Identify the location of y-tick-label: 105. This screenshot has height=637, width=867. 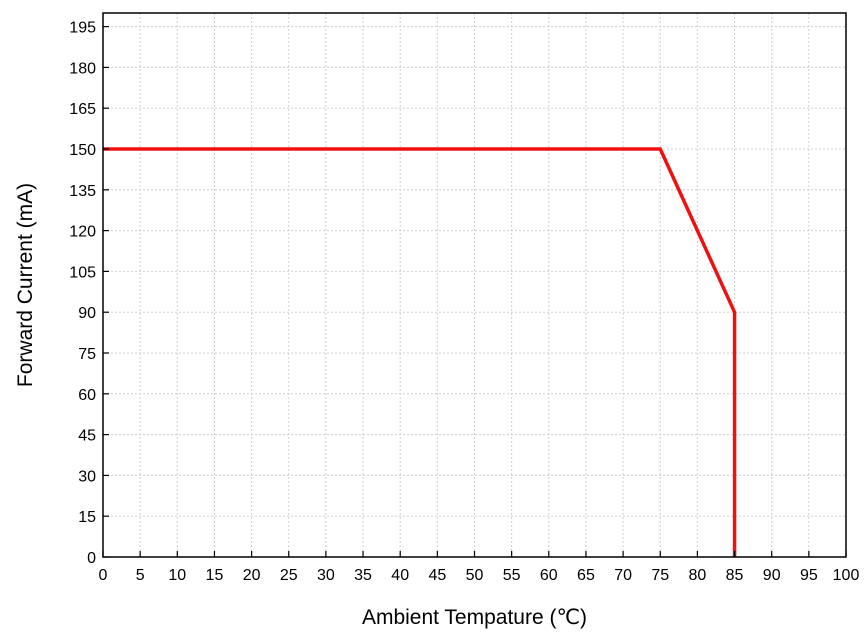
(82, 272).